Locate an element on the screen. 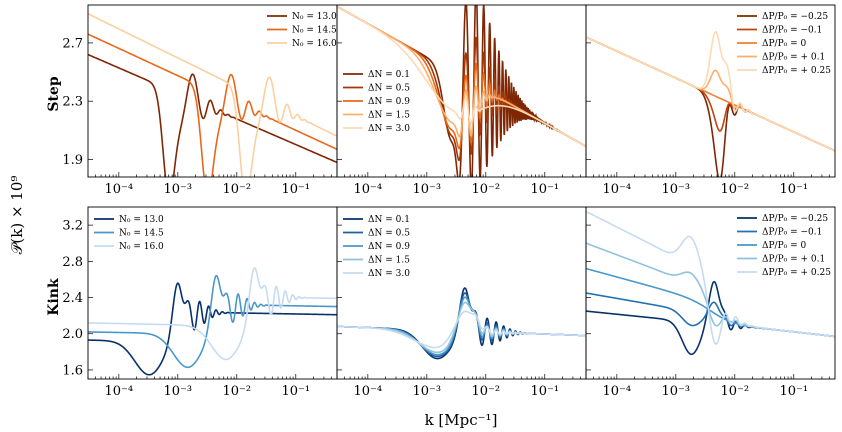 Image resolution: width=842 pixels, height=432 pixels. x-axis-label: k [Mpc⁻¹] is located at coordinates (461, 420).